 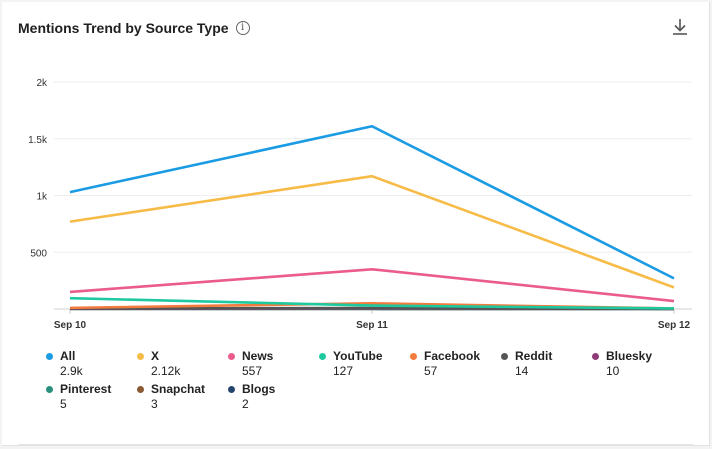 I want to click on legend-name: Pinterest, so click(x=86, y=389).